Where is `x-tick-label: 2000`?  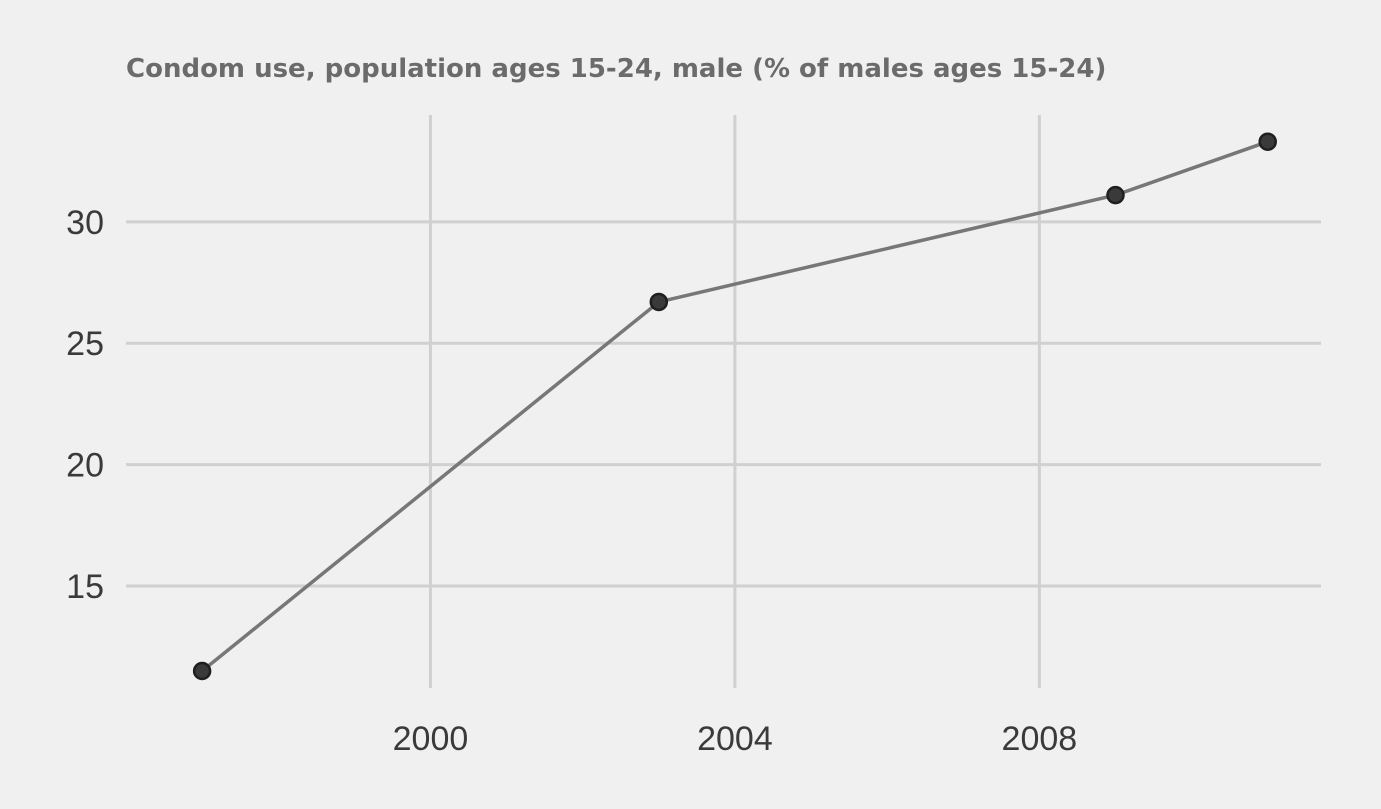 x-tick-label: 2000 is located at coordinates (431, 739).